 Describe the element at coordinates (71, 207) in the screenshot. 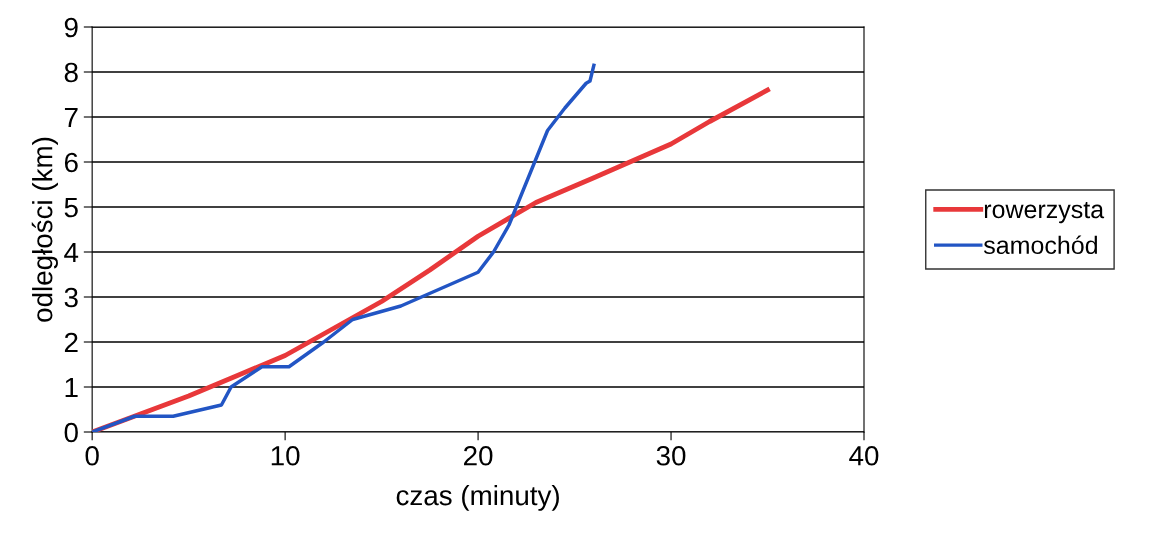

I see `y-tick-label: 5` at that location.